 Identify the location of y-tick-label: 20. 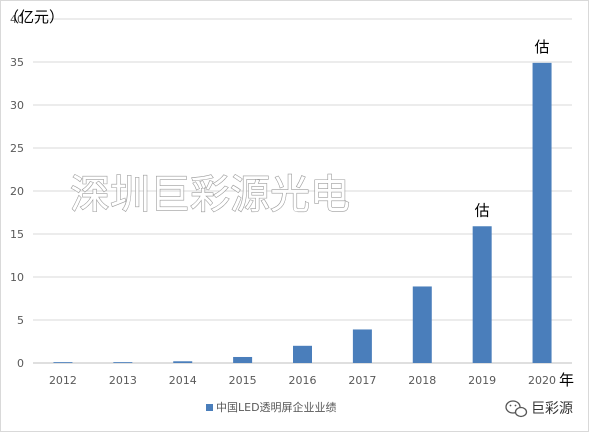
(17, 191).